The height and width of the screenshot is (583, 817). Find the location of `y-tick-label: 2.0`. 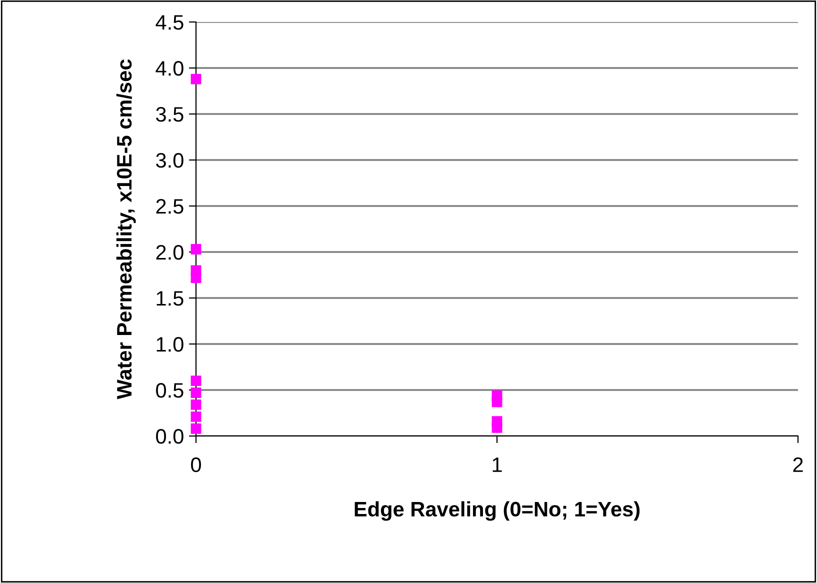

y-tick-label: 2.0 is located at coordinates (170, 252).